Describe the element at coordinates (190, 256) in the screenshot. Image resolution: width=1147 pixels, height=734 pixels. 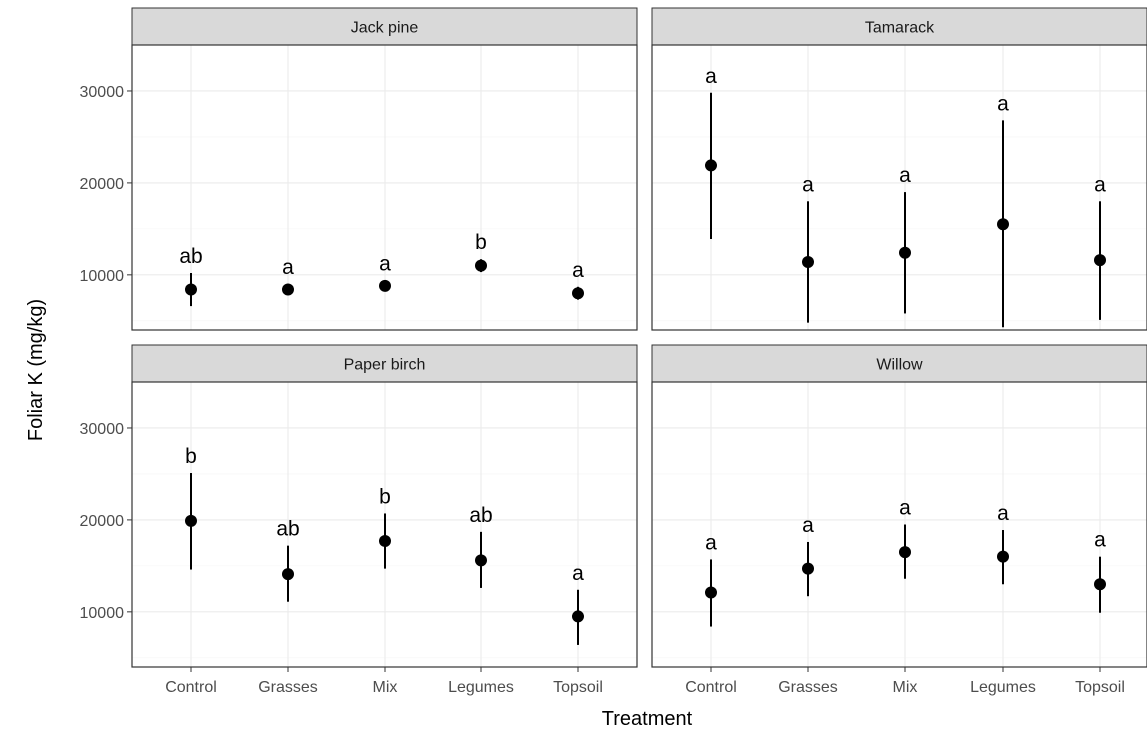
I see `significance-letter-control: ab` at that location.